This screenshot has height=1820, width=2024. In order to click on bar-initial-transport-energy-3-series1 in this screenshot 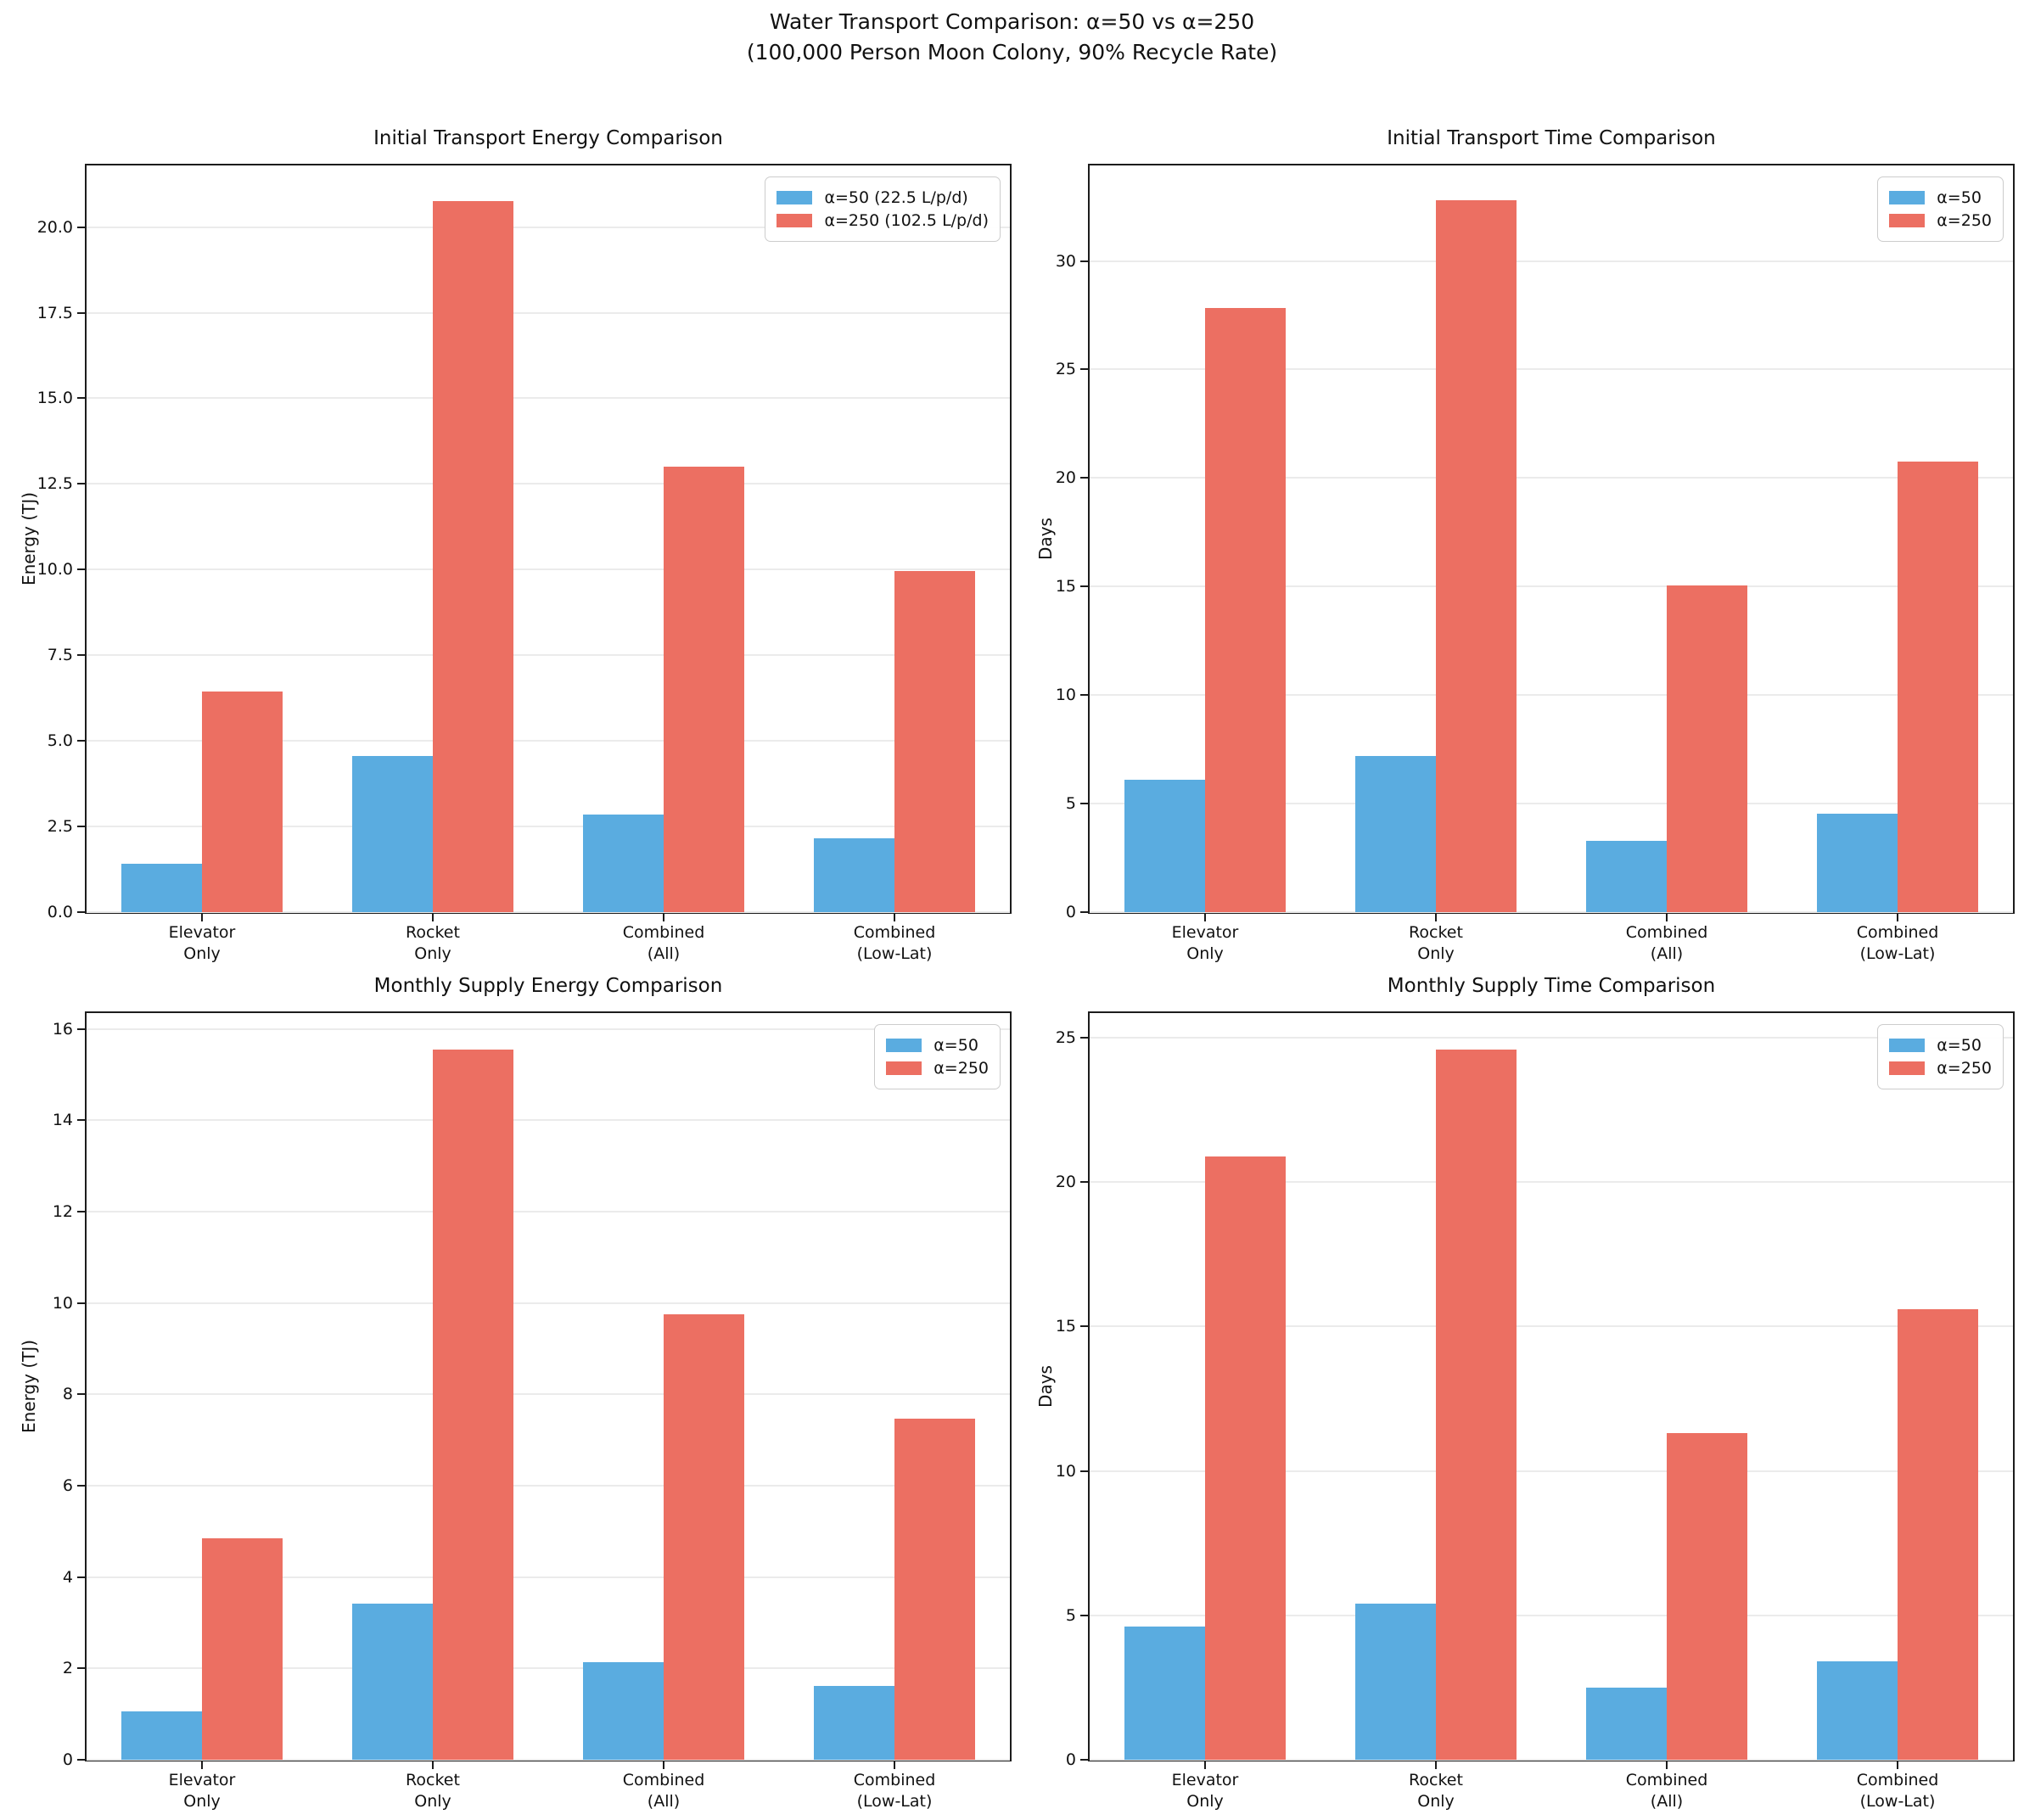, I will do `click(935, 742)`.